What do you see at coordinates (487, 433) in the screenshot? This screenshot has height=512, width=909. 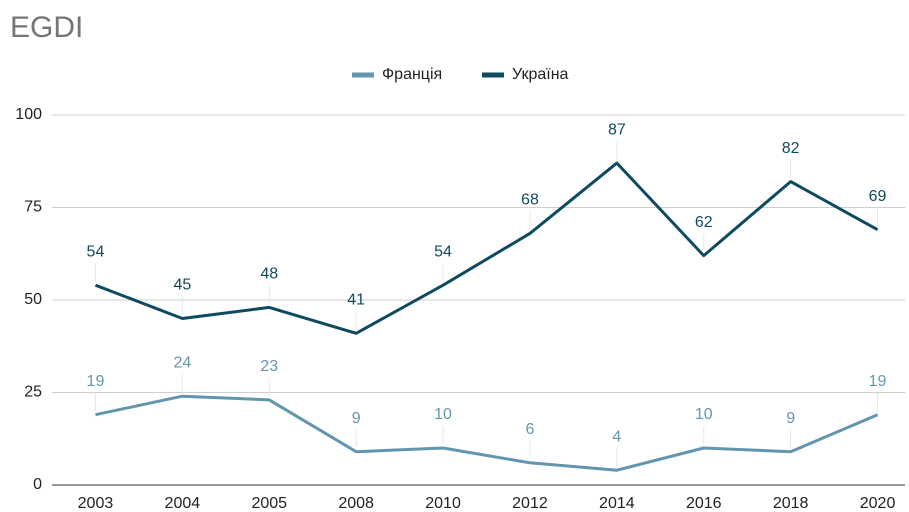 I see `line-series` at bounding box center [487, 433].